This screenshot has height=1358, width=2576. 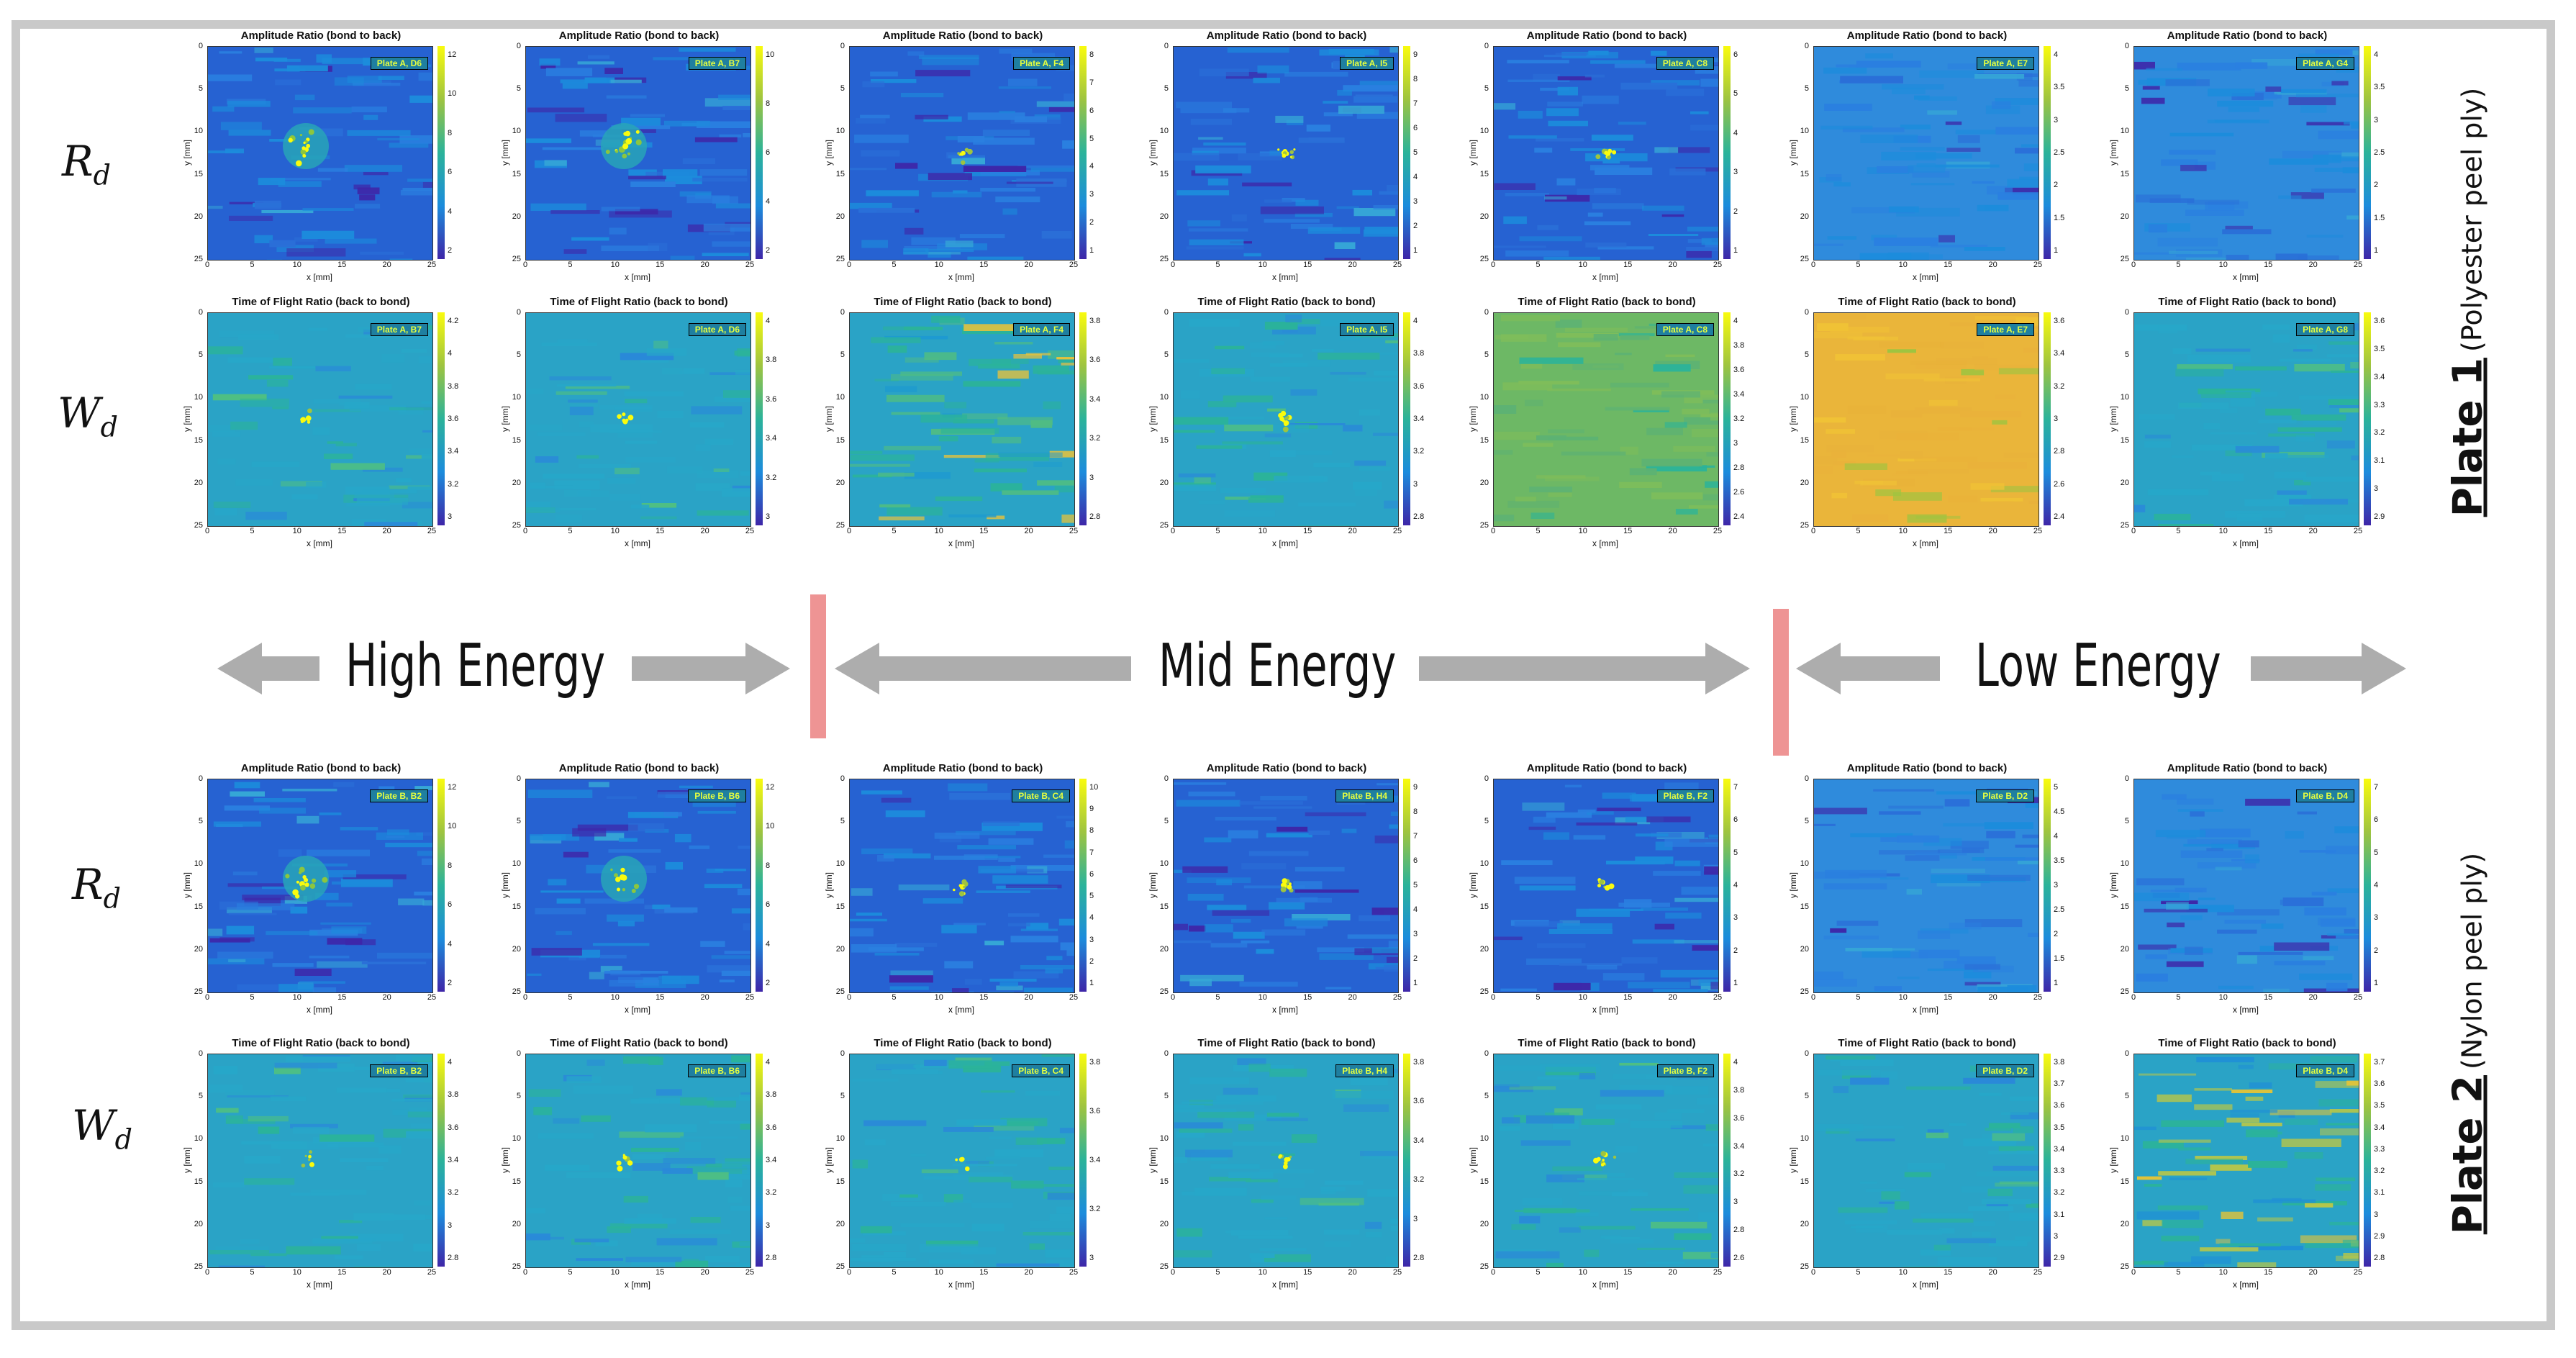 I want to click on panel-title: Time of Flight Ratio (back to bond), so click(x=1927, y=302).